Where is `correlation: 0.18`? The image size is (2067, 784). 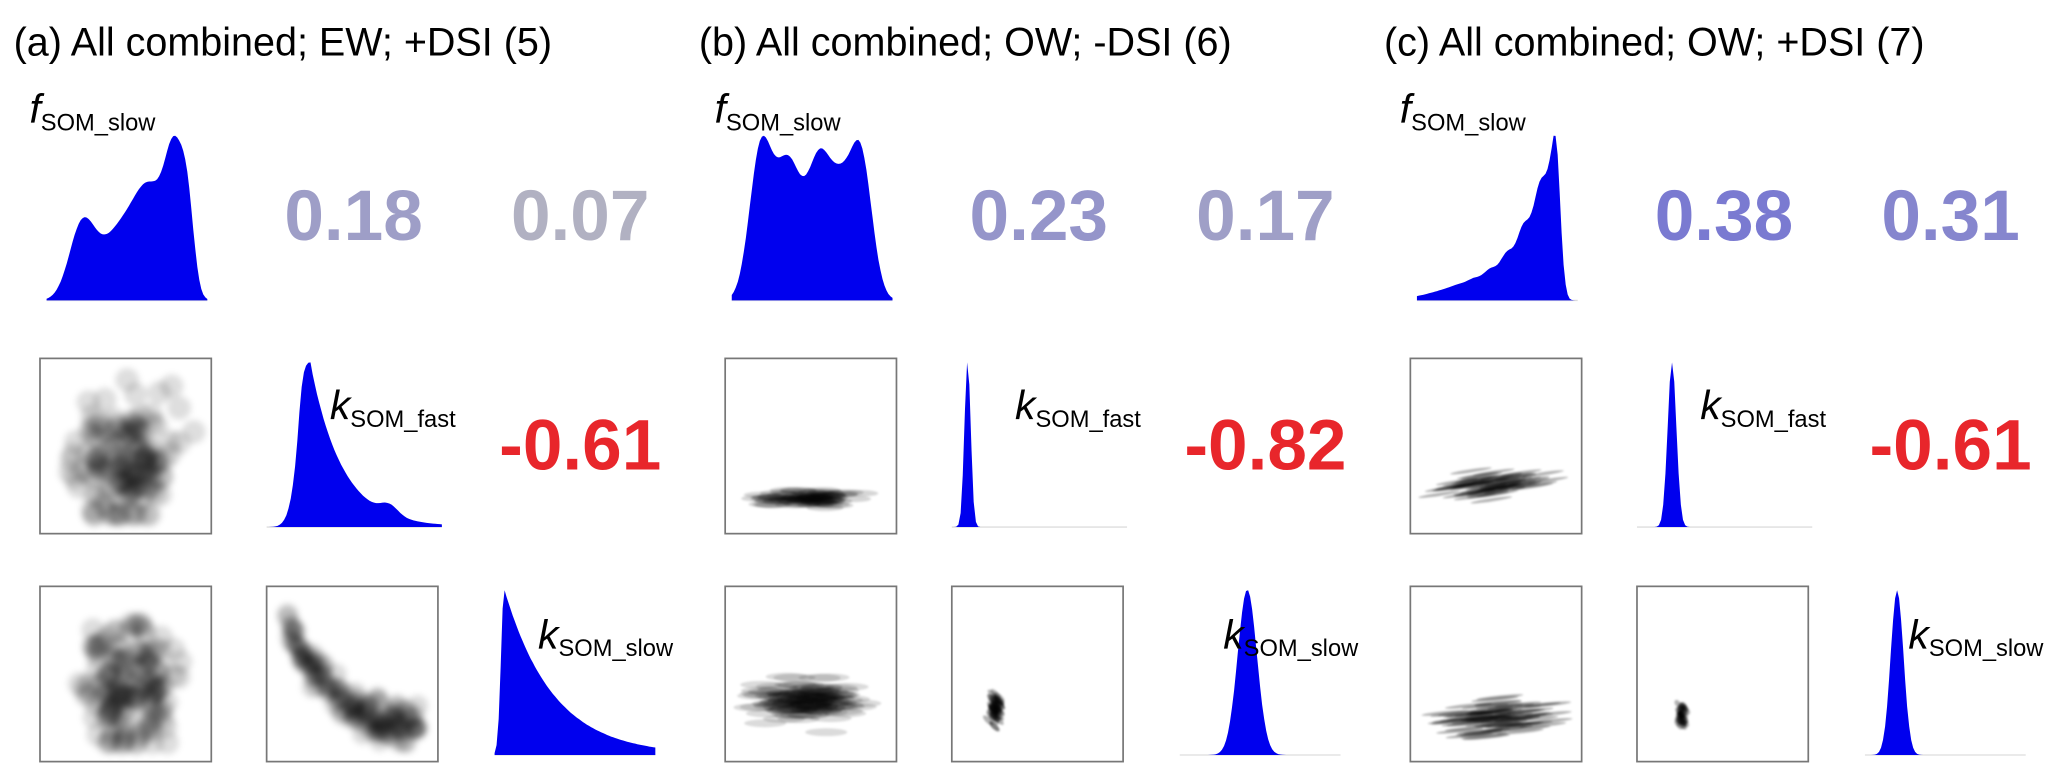 correlation: 0.18 is located at coordinates (353, 216).